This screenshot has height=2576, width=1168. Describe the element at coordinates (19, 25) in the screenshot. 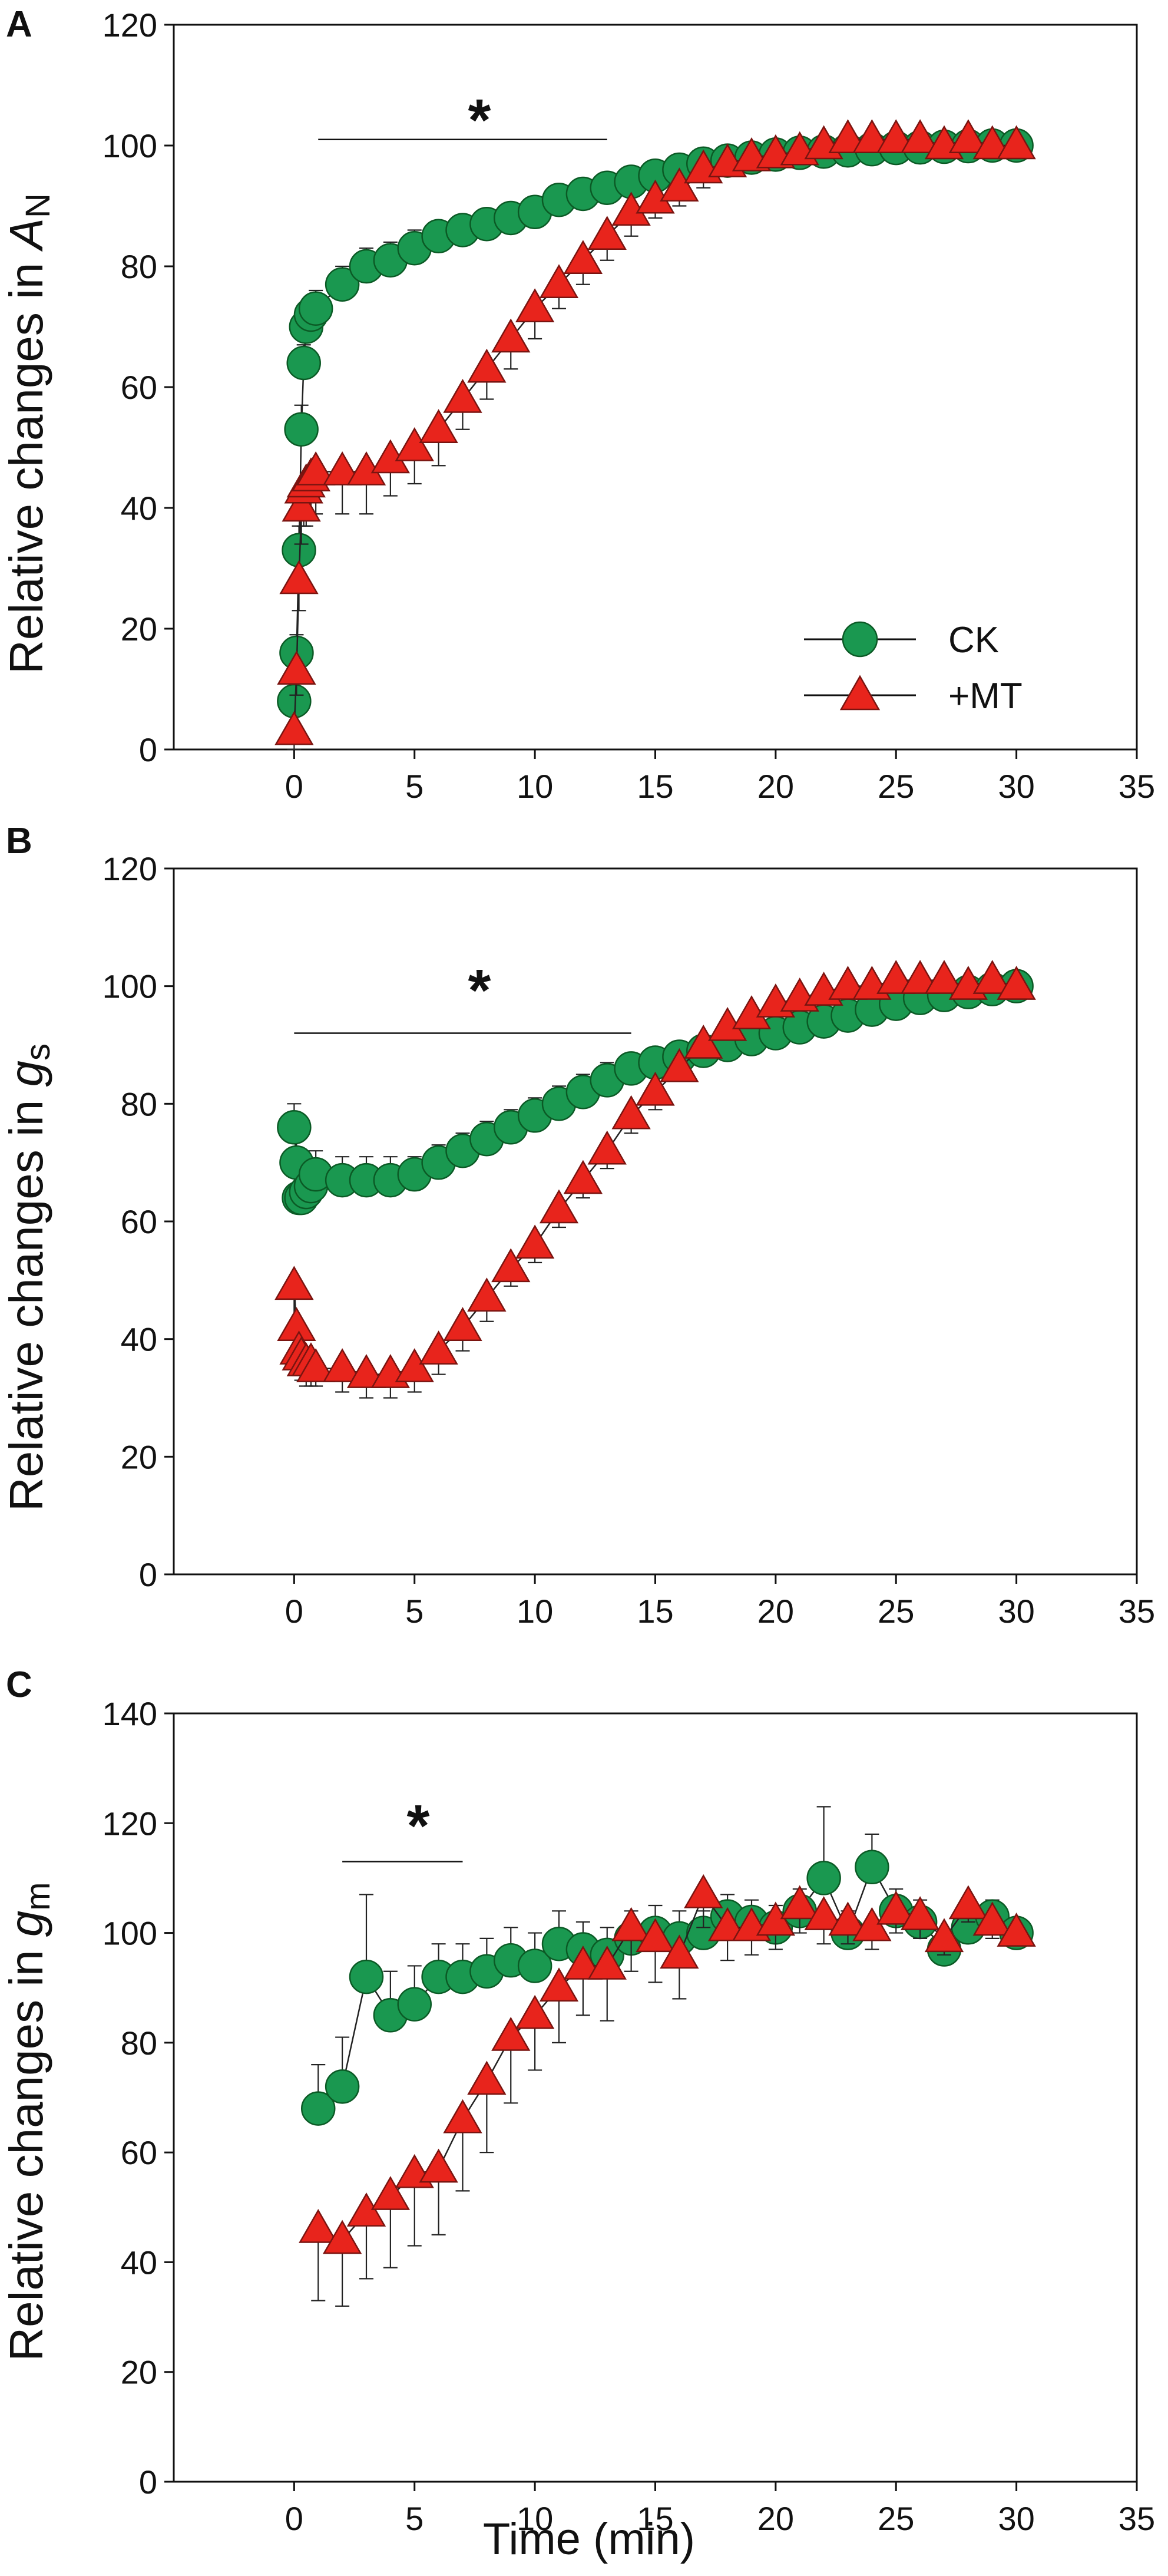

I see `panel-a-letter: A` at that location.